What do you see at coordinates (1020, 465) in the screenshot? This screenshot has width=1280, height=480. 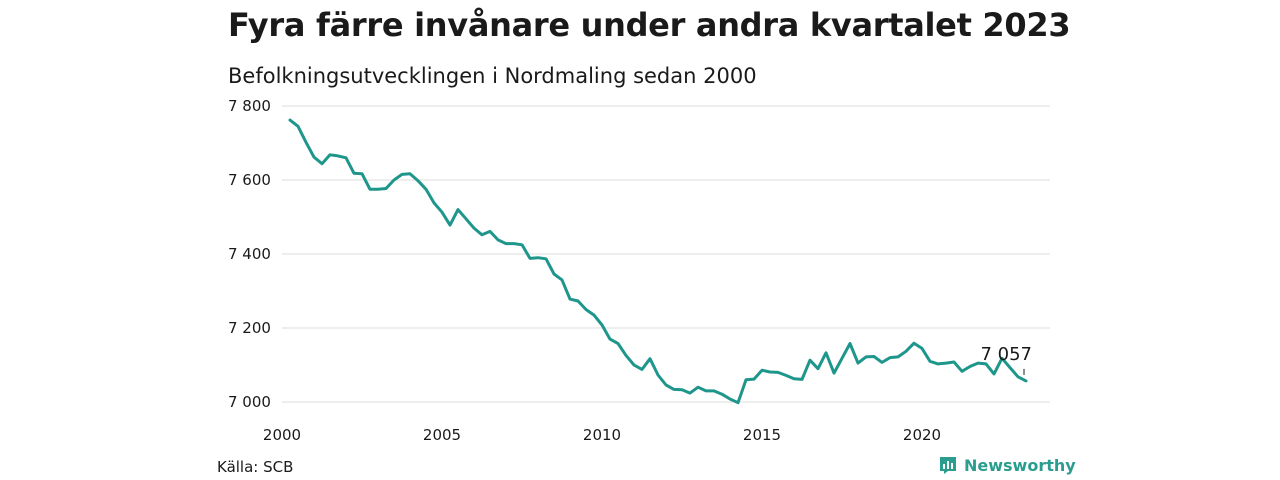 I see `brand-name: Newsworthy` at bounding box center [1020, 465].